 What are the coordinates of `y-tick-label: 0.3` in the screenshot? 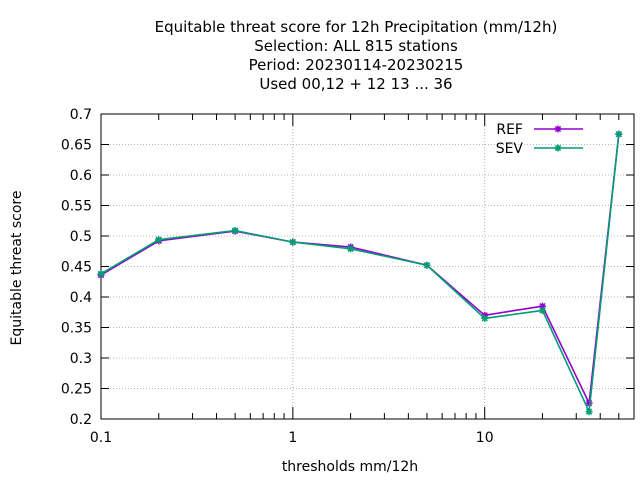 It's located at (81, 359).